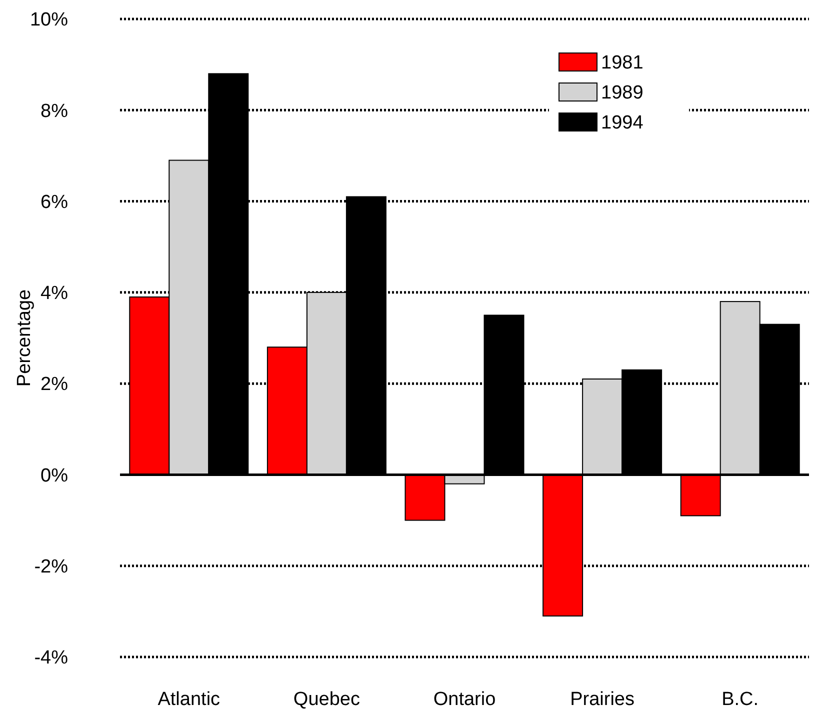 The height and width of the screenshot is (721, 825). Describe the element at coordinates (622, 63) in the screenshot. I see `legend-label: 1981` at that location.